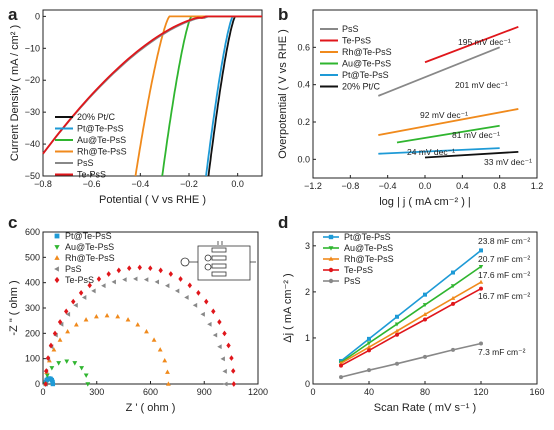 The height and width of the screenshot is (430, 554). What do you see at coordinates (303, 85) in the screenshot?
I see `y-tick-label: 0.4` at bounding box center [303, 85].